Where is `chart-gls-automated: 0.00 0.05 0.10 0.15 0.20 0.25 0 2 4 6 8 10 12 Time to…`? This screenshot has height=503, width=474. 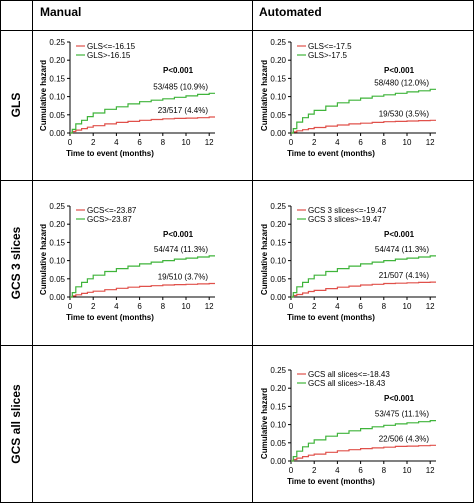 chart-gls-automated: 0.00 0.05 0.10 0.15 0.20 0.25 0 2 4 6 8 10 12 Time to… is located at coordinates (348, 98).